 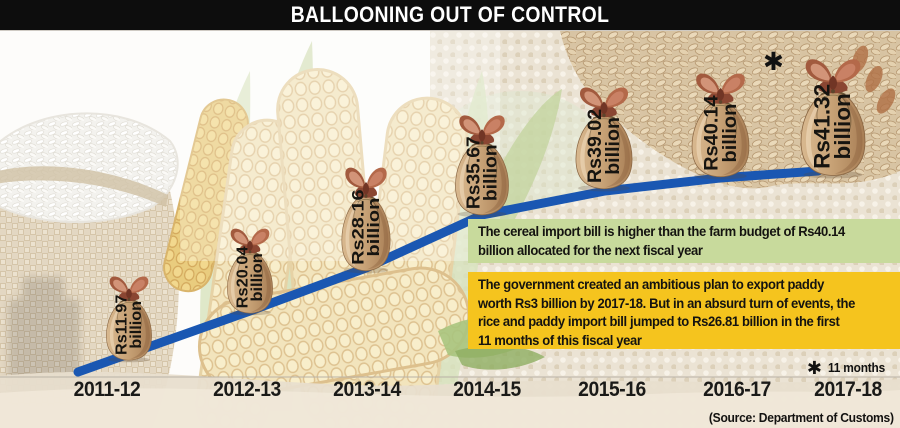 What do you see at coordinates (712, 132) in the screenshot?
I see `bag-value-label: Rs40.14` at bounding box center [712, 132].